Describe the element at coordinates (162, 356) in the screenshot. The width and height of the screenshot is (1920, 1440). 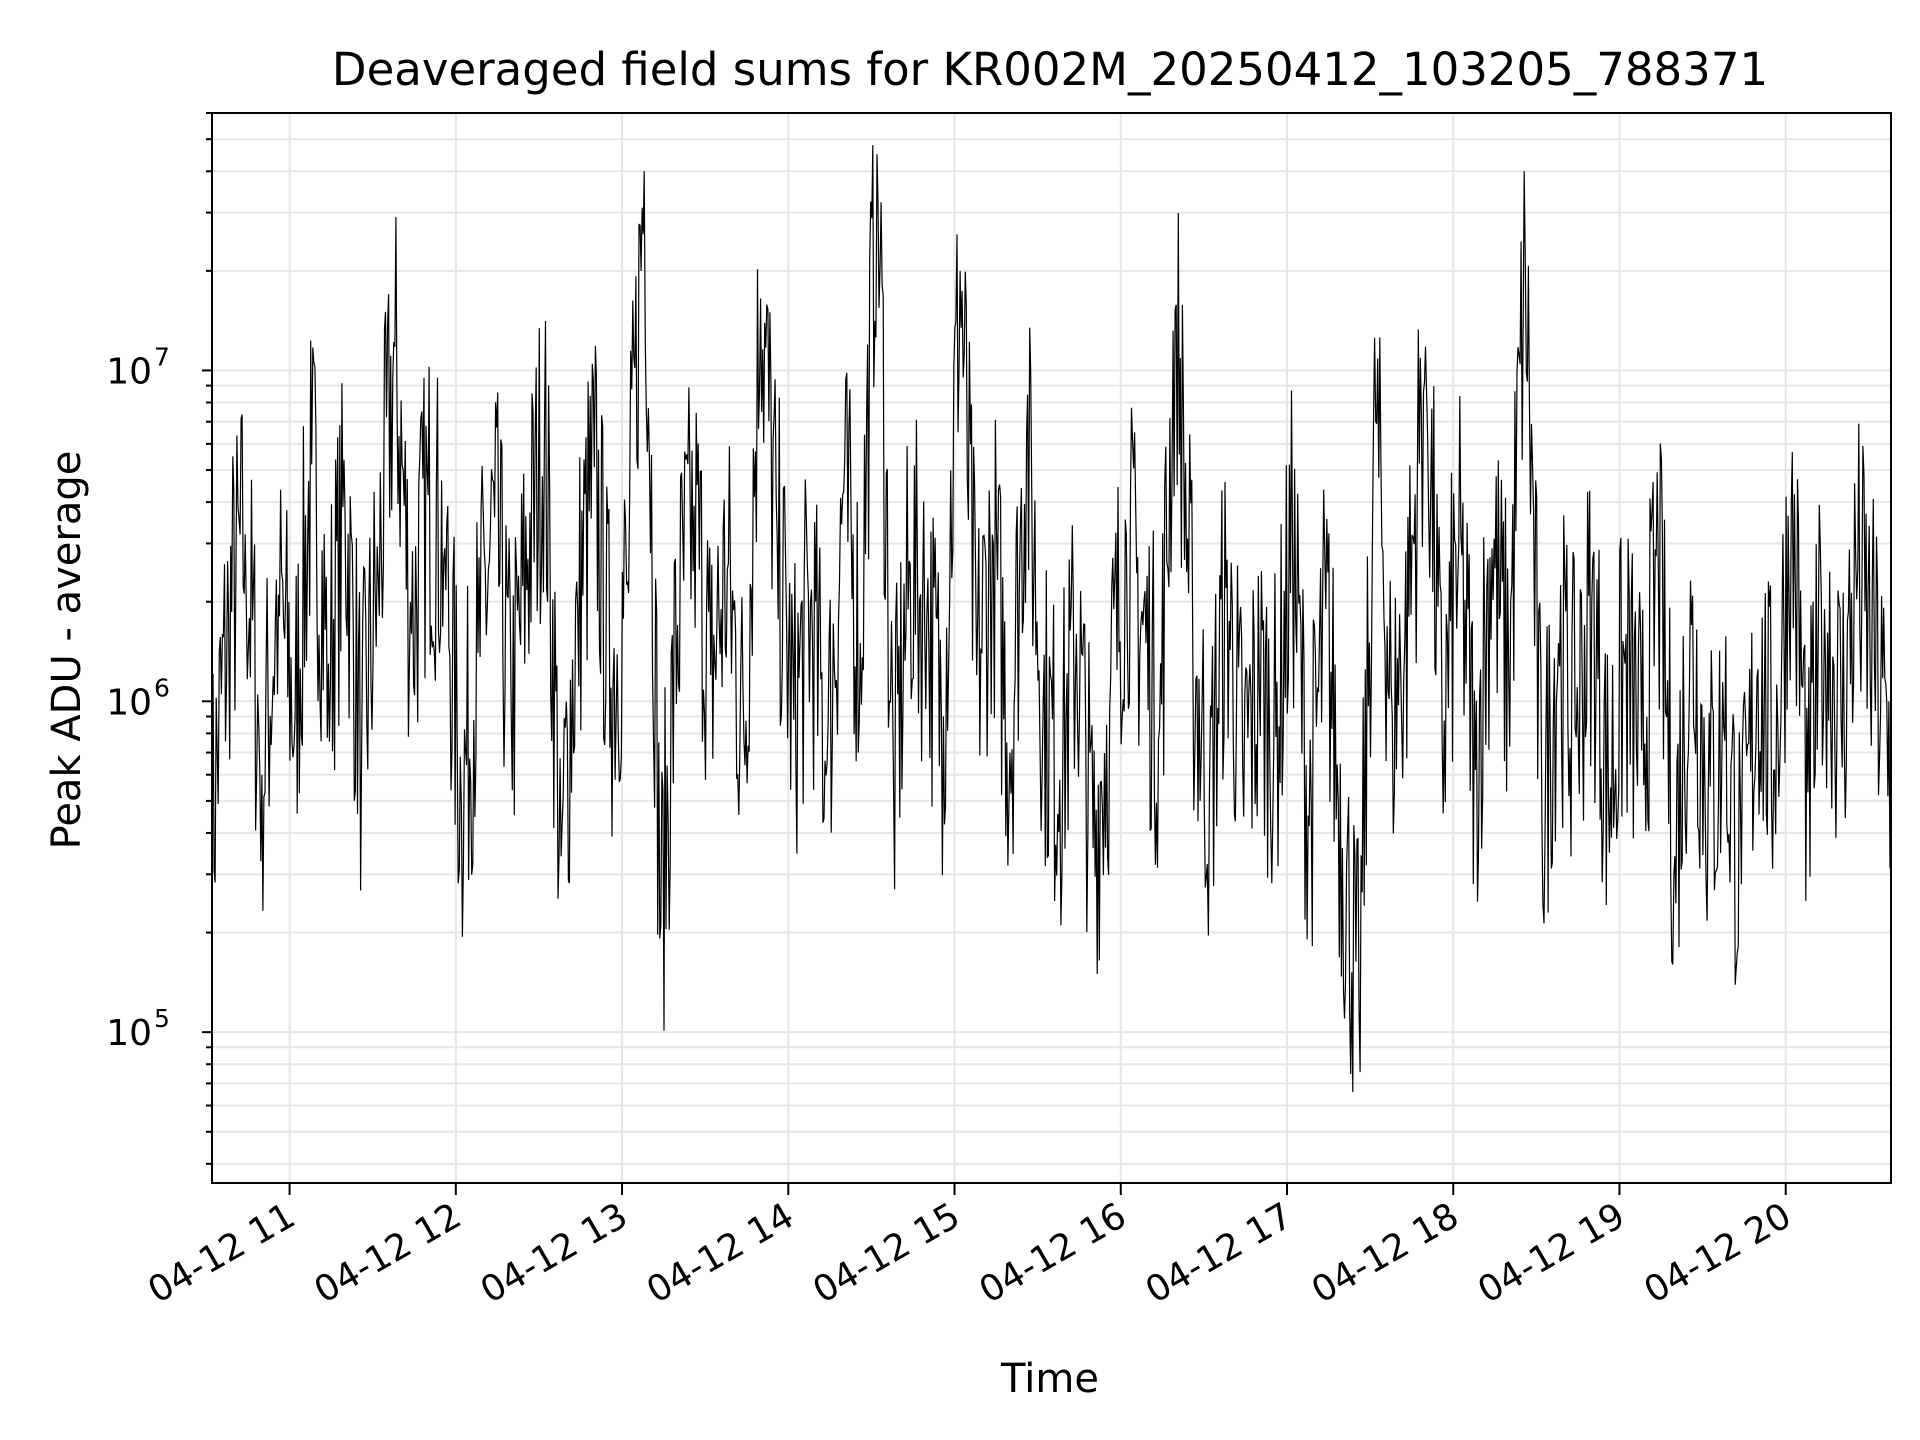
I see `y-tick-exponent: 7` at that location.